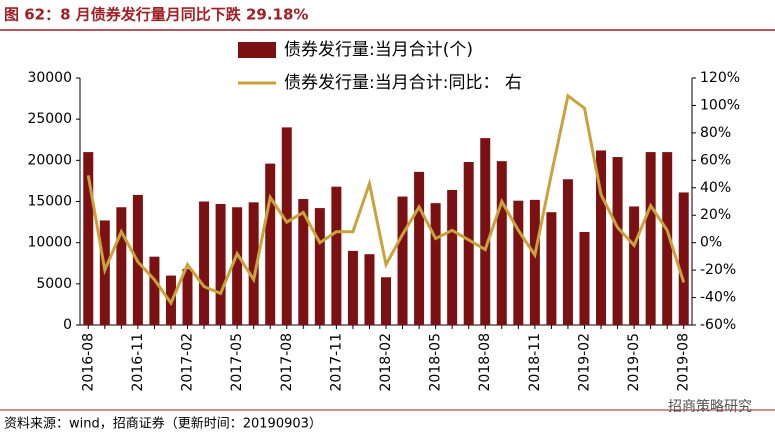 The height and width of the screenshot is (443, 775). What do you see at coordinates (54, 284) in the screenshot?
I see `y-tick-label: 5000` at bounding box center [54, 284].